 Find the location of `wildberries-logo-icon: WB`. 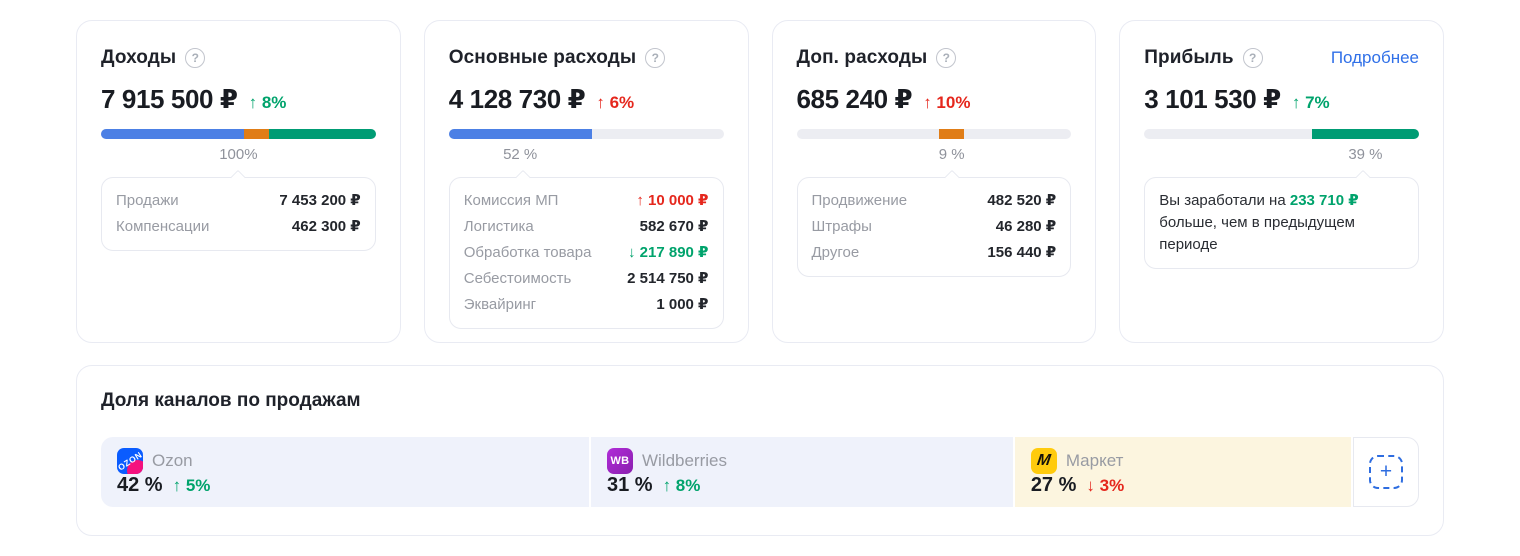

wildberries-logo-icon: WB is located at coordinates (619, 461).